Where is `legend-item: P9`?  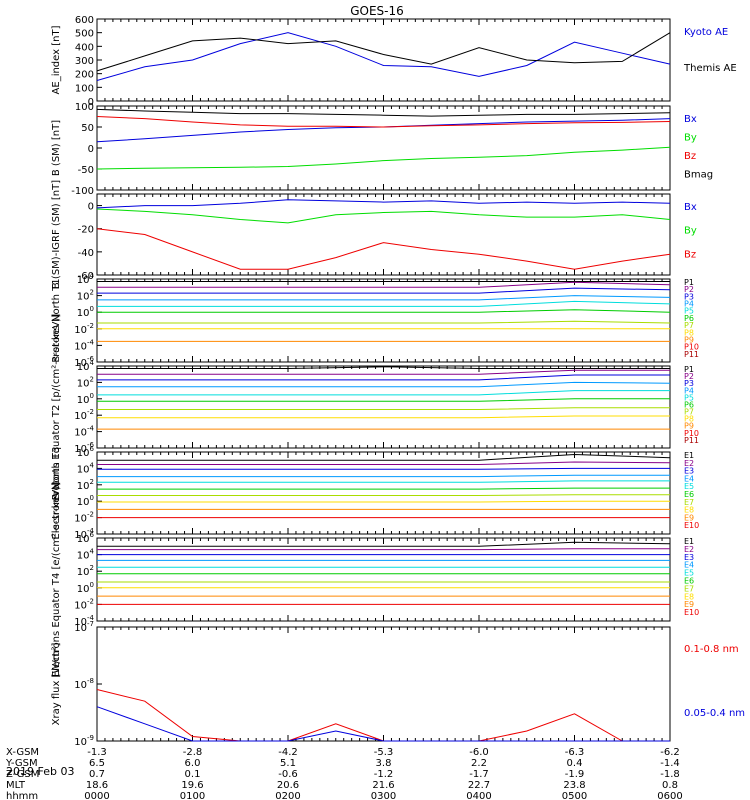 legend-item: P9 is located at coordinates (689, 339).